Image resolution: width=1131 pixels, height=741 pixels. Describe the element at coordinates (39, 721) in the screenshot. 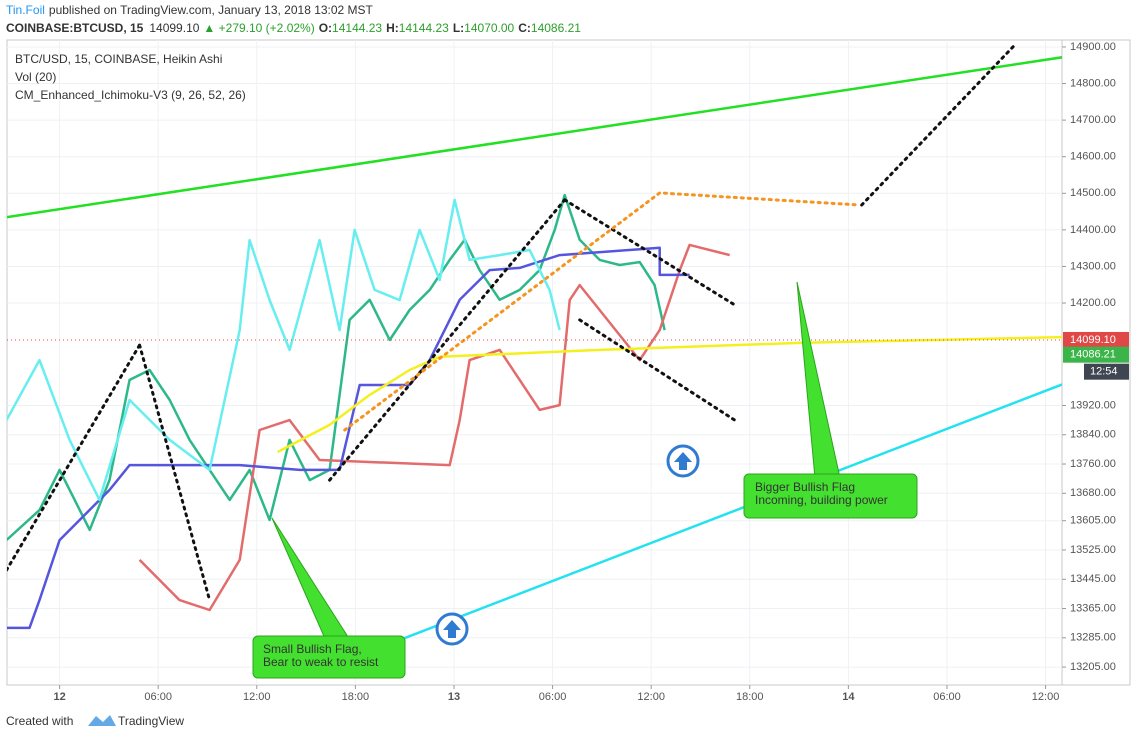

I see `footer-created: Created with` at that location.